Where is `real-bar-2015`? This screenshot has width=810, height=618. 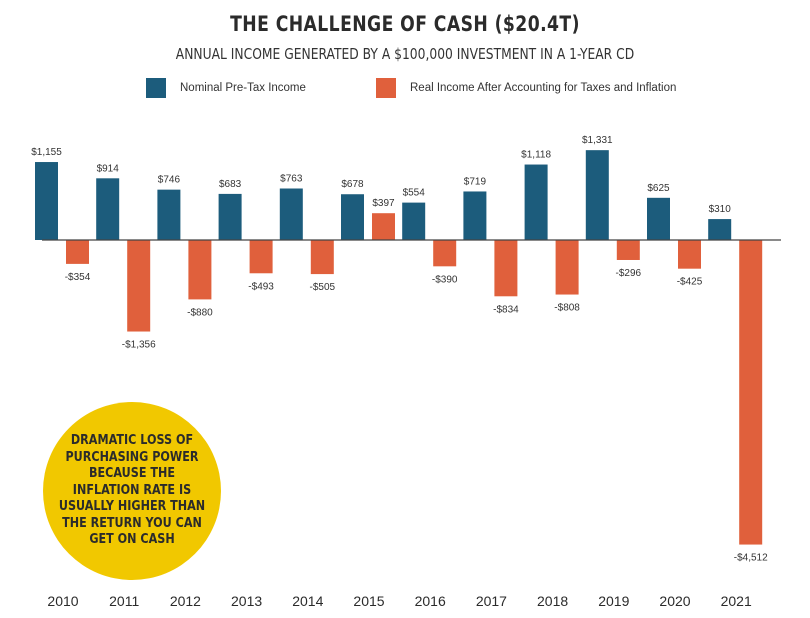 real-bar-2015 is located at coordinates (383, 226).